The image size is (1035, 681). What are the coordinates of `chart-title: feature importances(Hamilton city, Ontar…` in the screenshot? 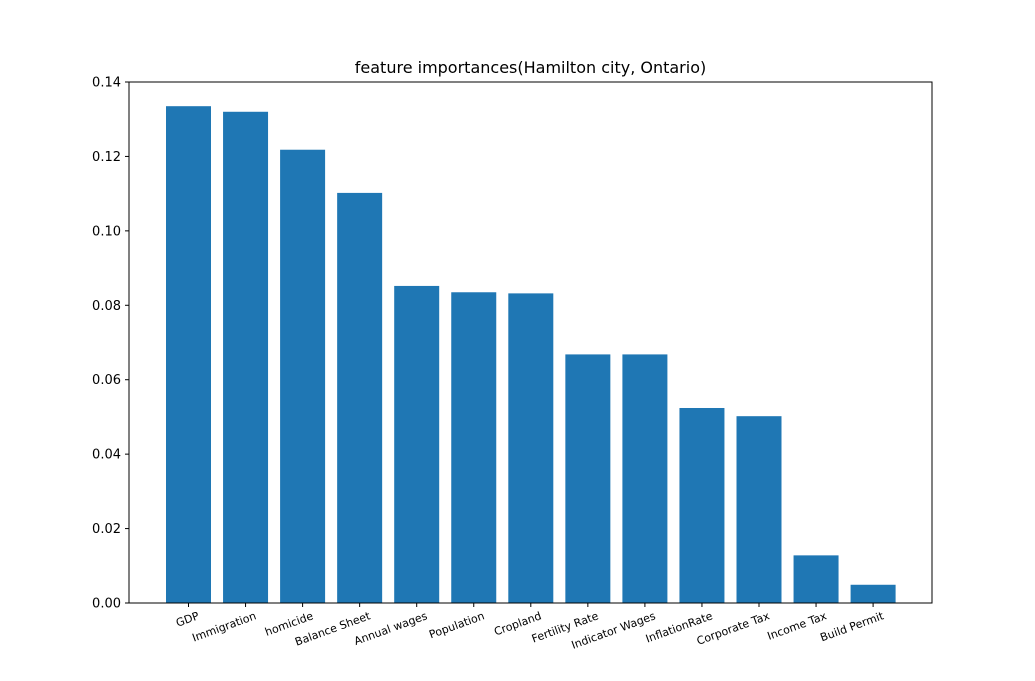 It's located at (530, 67).